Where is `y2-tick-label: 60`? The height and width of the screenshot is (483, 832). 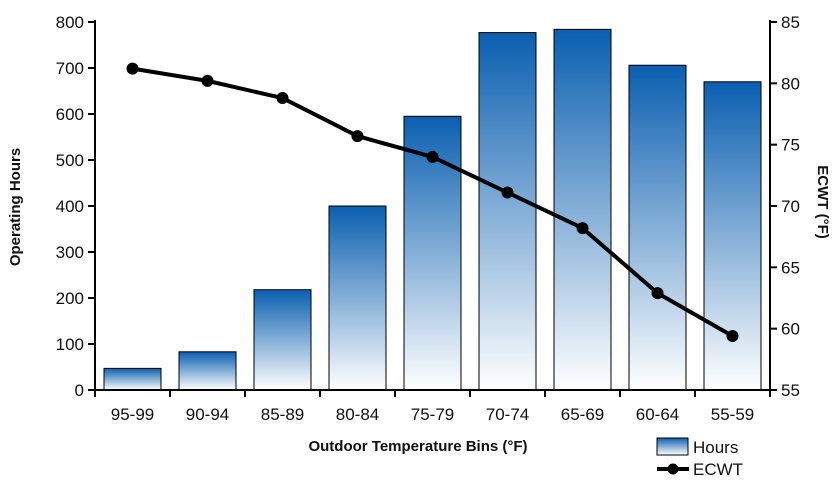
y2-tick-label: 60 is located at coordinates (790, 329).